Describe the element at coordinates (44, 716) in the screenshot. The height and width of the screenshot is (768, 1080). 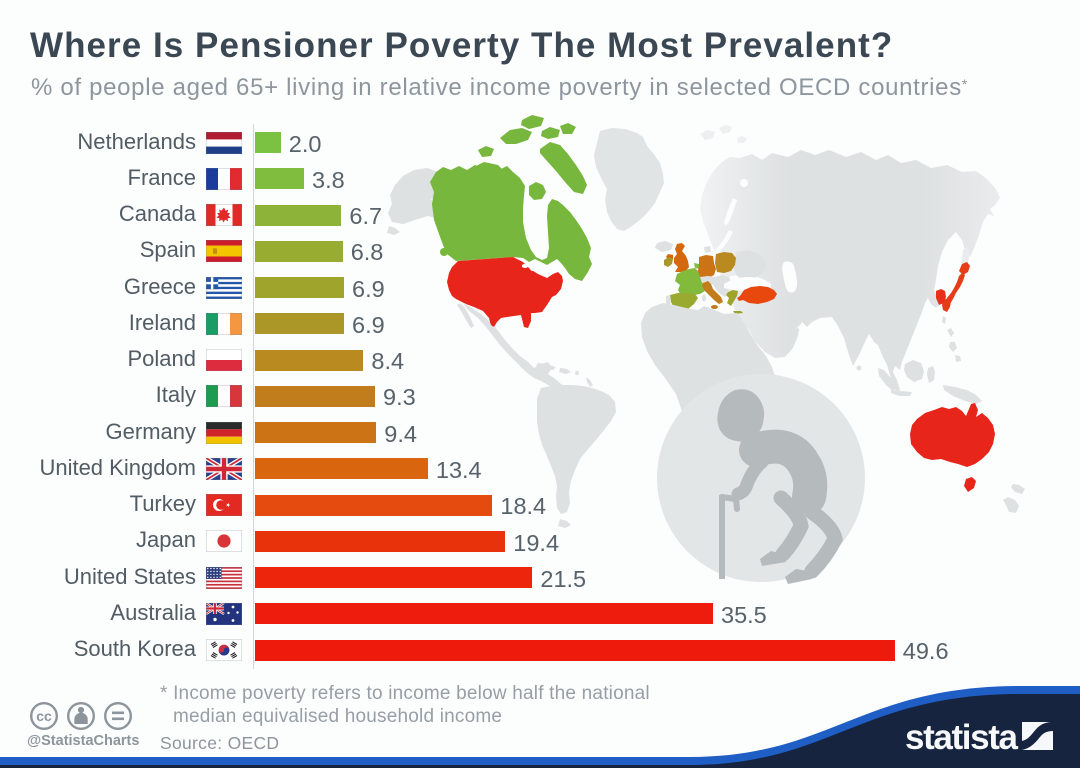
I see `svg-text: cc` at that location.